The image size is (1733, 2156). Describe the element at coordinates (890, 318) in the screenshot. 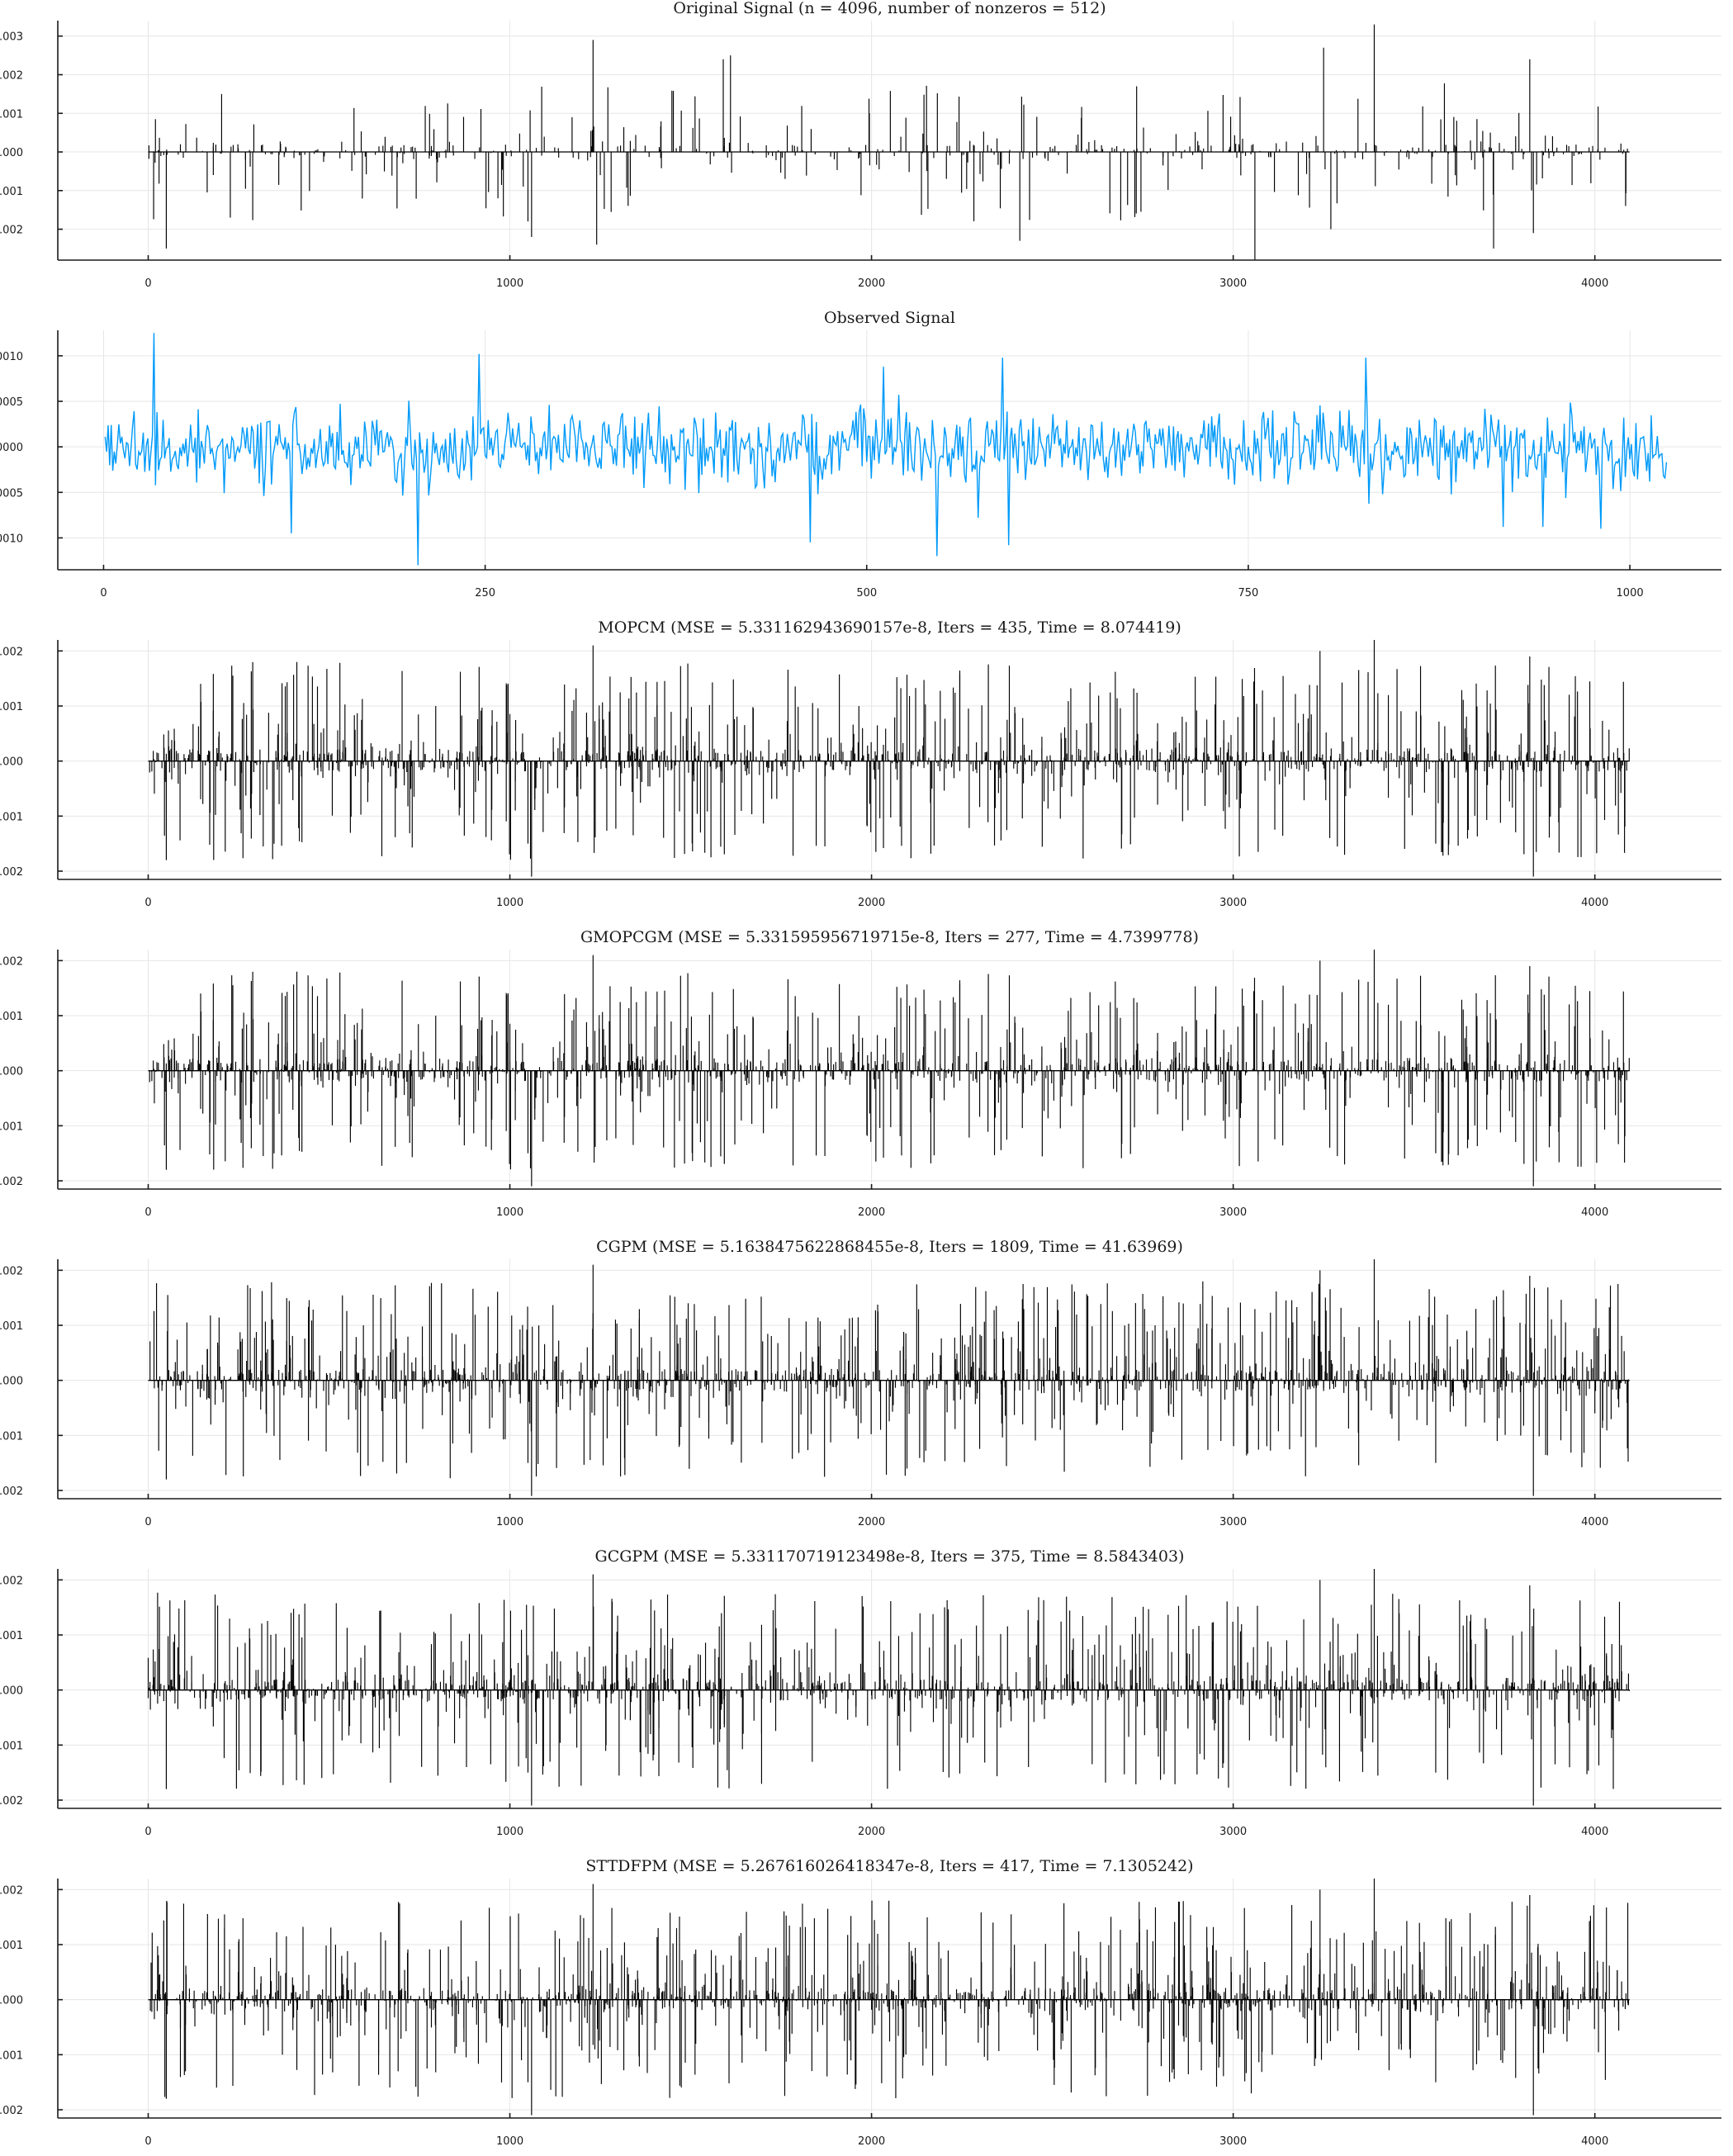

I see `panel-title: Observed Signal` at that location.